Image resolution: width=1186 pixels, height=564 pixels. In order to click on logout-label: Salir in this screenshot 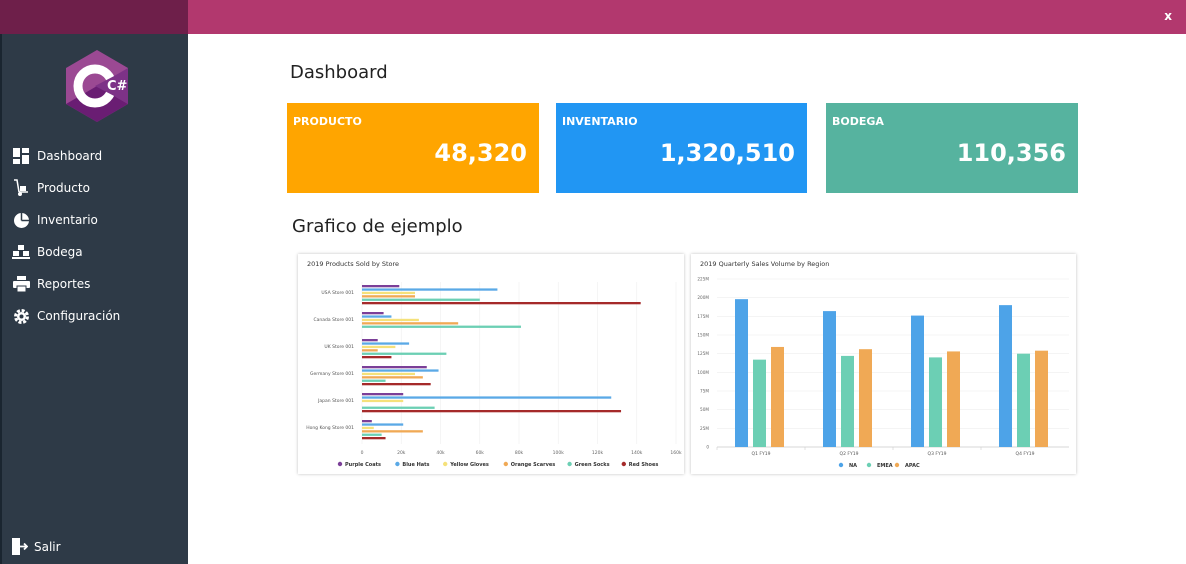, I will do `click(47, 547)`.